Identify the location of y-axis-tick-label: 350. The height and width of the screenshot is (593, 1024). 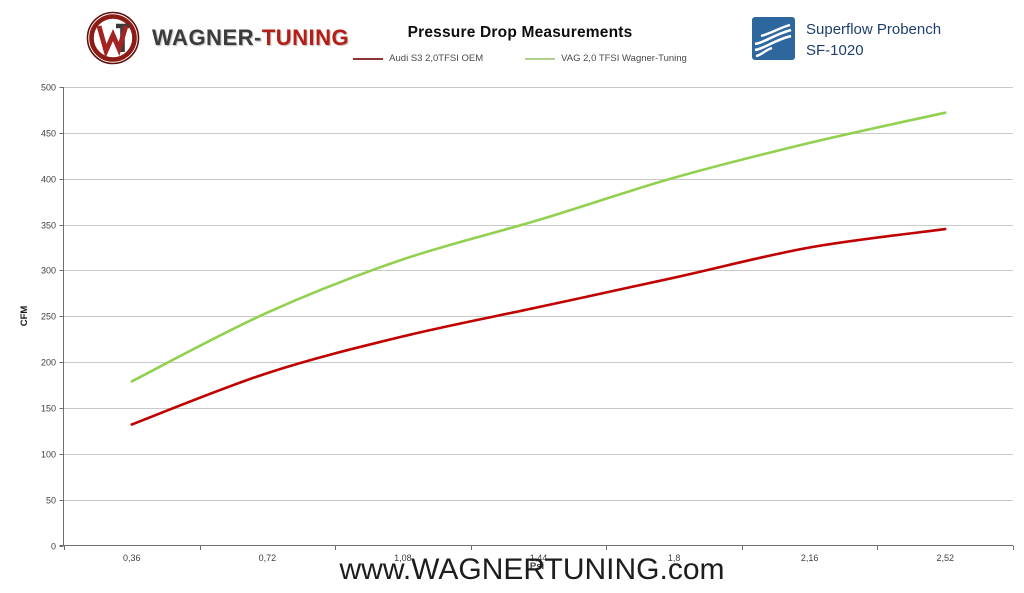
(48, 226).